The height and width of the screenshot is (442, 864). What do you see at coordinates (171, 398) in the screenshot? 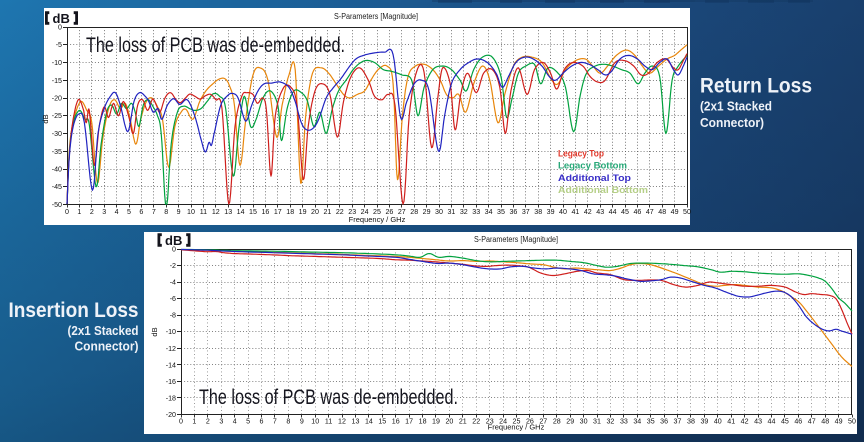
I see `svg-text: -18` at bounding box center [171, 398].